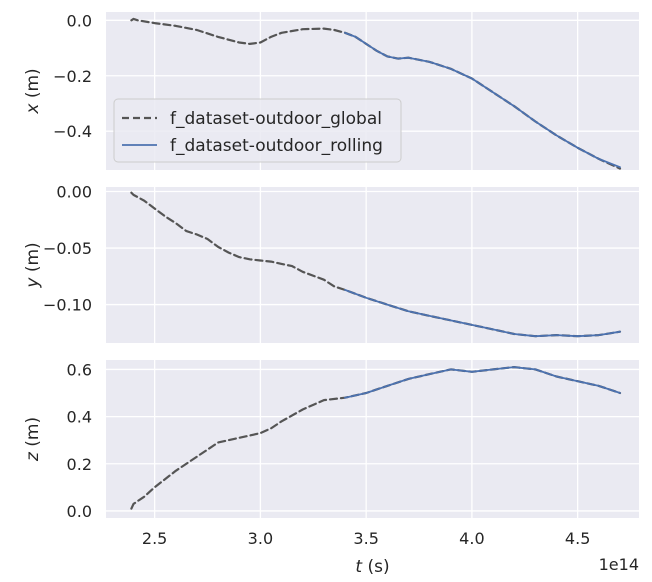 This screenshot has width=652, height=582. What do you see at coordinates (33, 265) in the screenshot?
I see `y-axis-label: y (m)` at bounding box center [33, 265].